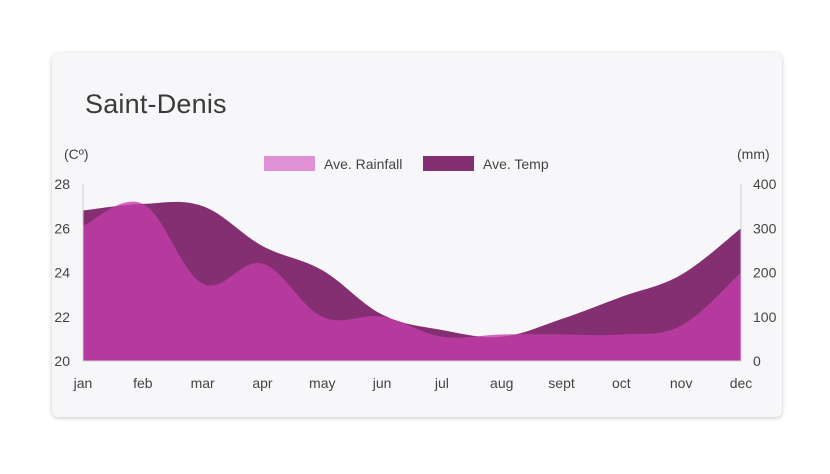  Describe the element at coordinates (516, 164) in the screenshot. I see `legend-label-temp: Ave. Temp` at that location.